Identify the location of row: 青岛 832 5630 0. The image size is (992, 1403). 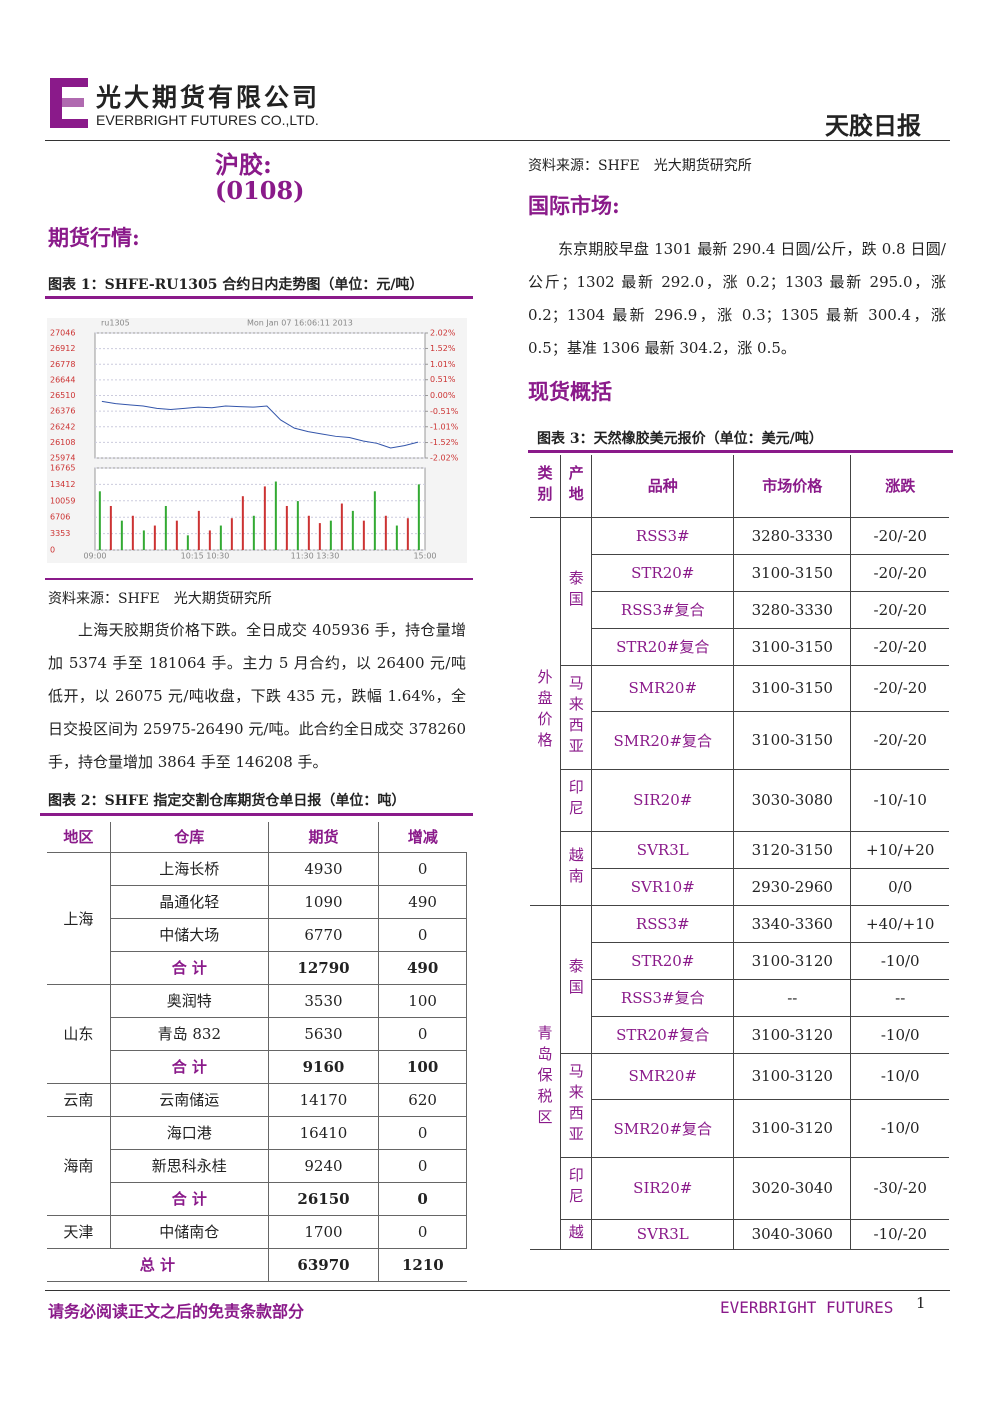
(257, 1033).